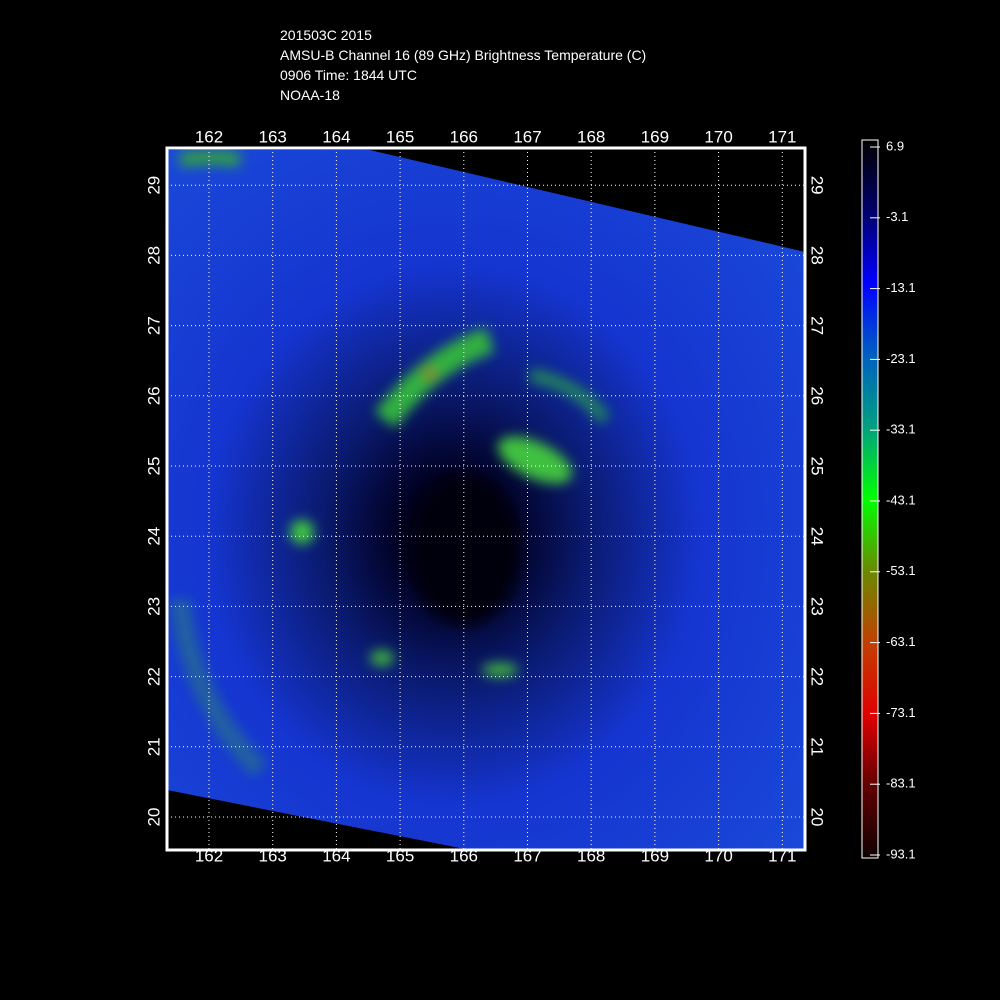 The width and height of the screenshot is (1000, 1000). What do you see at coordinates (901, 712) in the screenshot?
I see `colorbar-label: -73.1` at bounding box center [901, 712].